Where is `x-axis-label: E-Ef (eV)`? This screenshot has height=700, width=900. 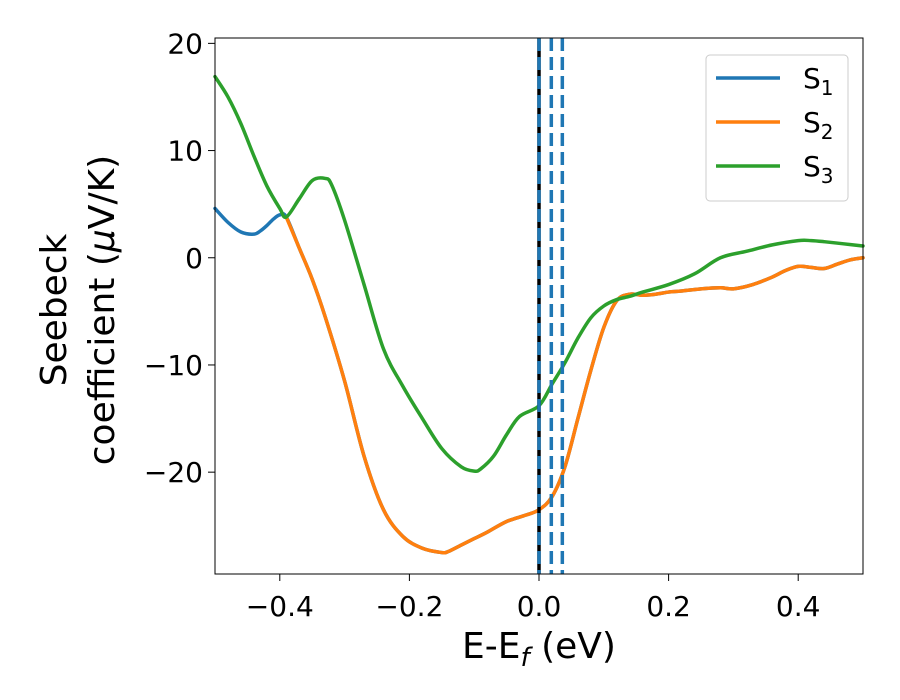
x-axis-label: E-Ef (eV) is located at coordinates (539, 649).